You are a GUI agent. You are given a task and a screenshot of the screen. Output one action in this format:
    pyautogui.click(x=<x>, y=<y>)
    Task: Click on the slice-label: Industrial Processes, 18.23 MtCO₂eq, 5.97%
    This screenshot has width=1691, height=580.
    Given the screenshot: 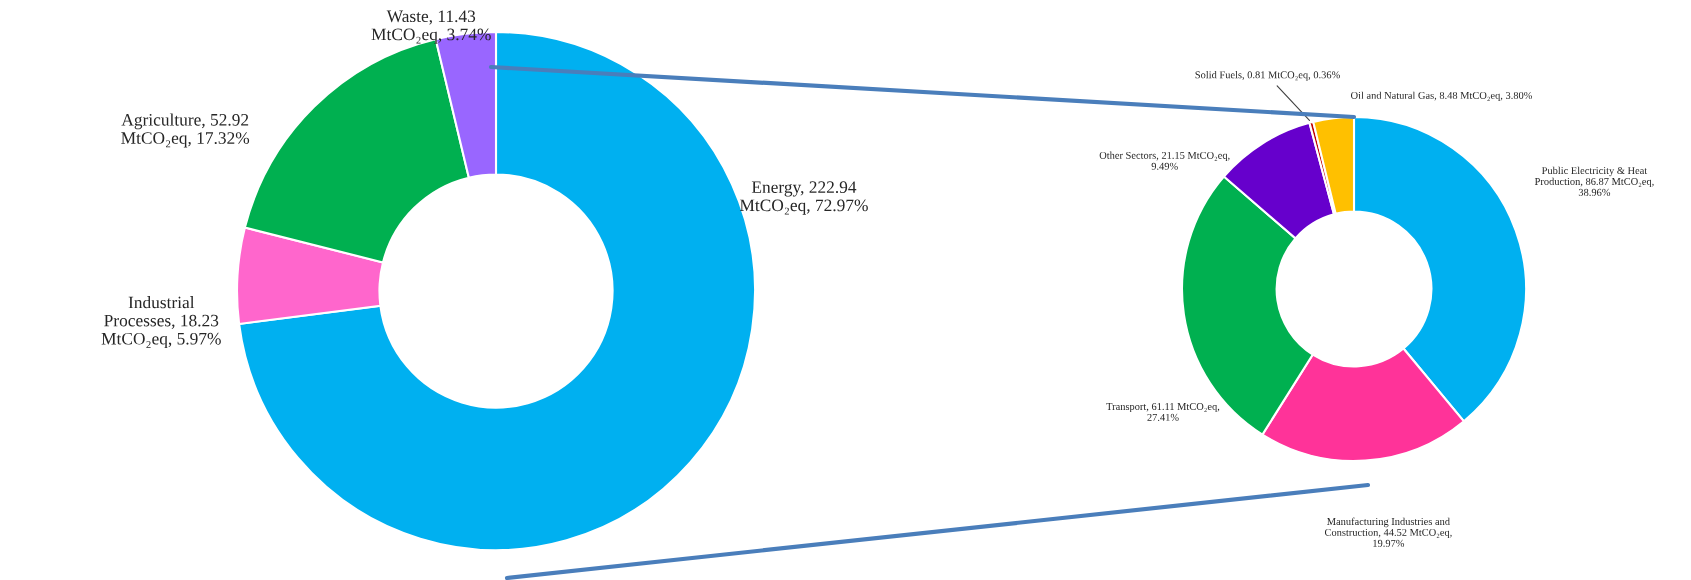 What is the action you would take?
    pyautogui.click(x=161, y=322)
    